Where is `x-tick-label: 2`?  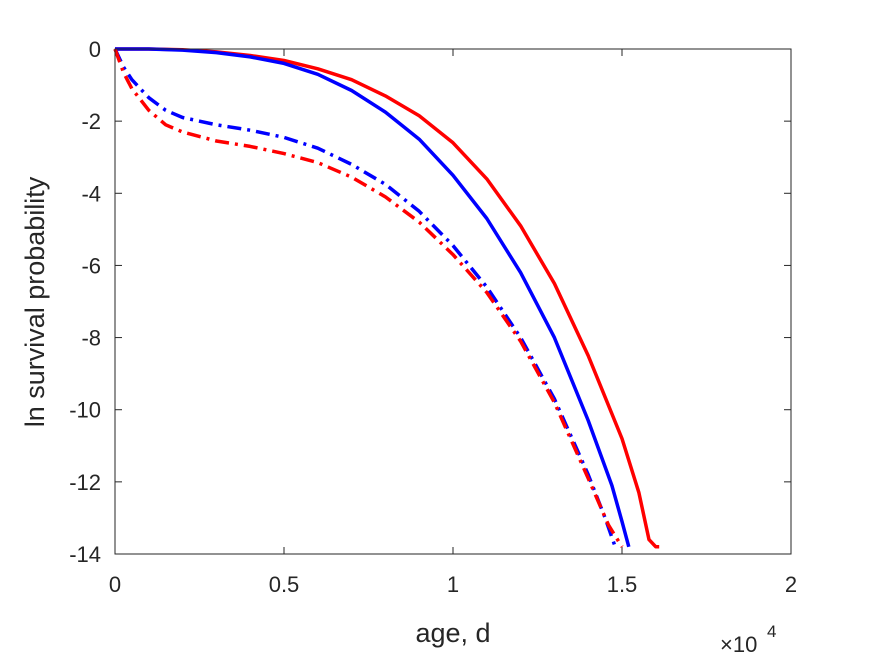 x-tick-label: 2 is located at coordinates (791, 584).